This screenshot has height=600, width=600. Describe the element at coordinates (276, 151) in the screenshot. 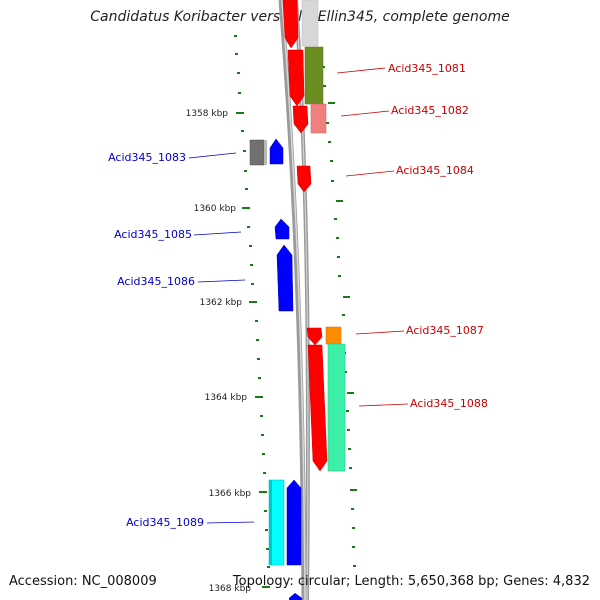

I see `gene-feature-1083-blue` at that location.